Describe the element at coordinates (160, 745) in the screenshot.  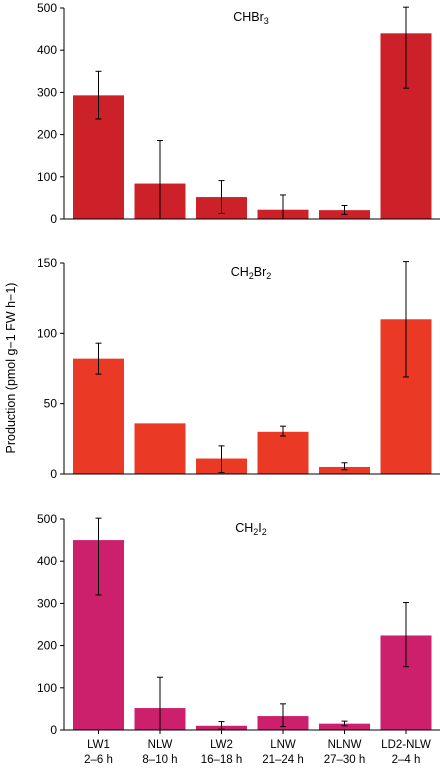
I see `x-category-label: NLW` at that location.